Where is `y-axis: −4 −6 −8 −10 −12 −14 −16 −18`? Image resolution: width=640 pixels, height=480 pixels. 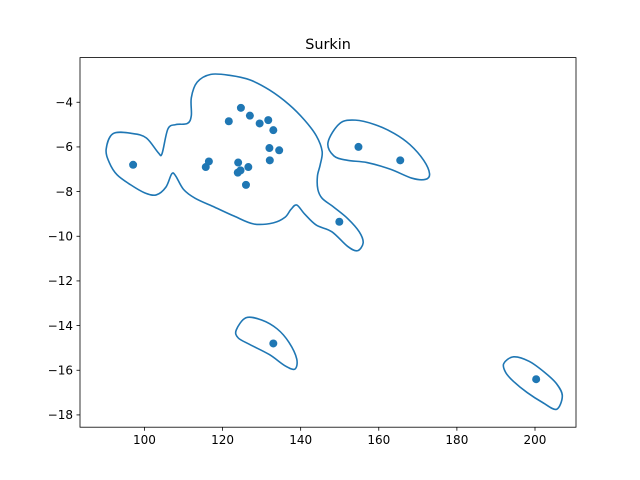 y-axis: −4 −6 −8 −10 −12 −14 −16 −18 is located at coordinates (64, 259).